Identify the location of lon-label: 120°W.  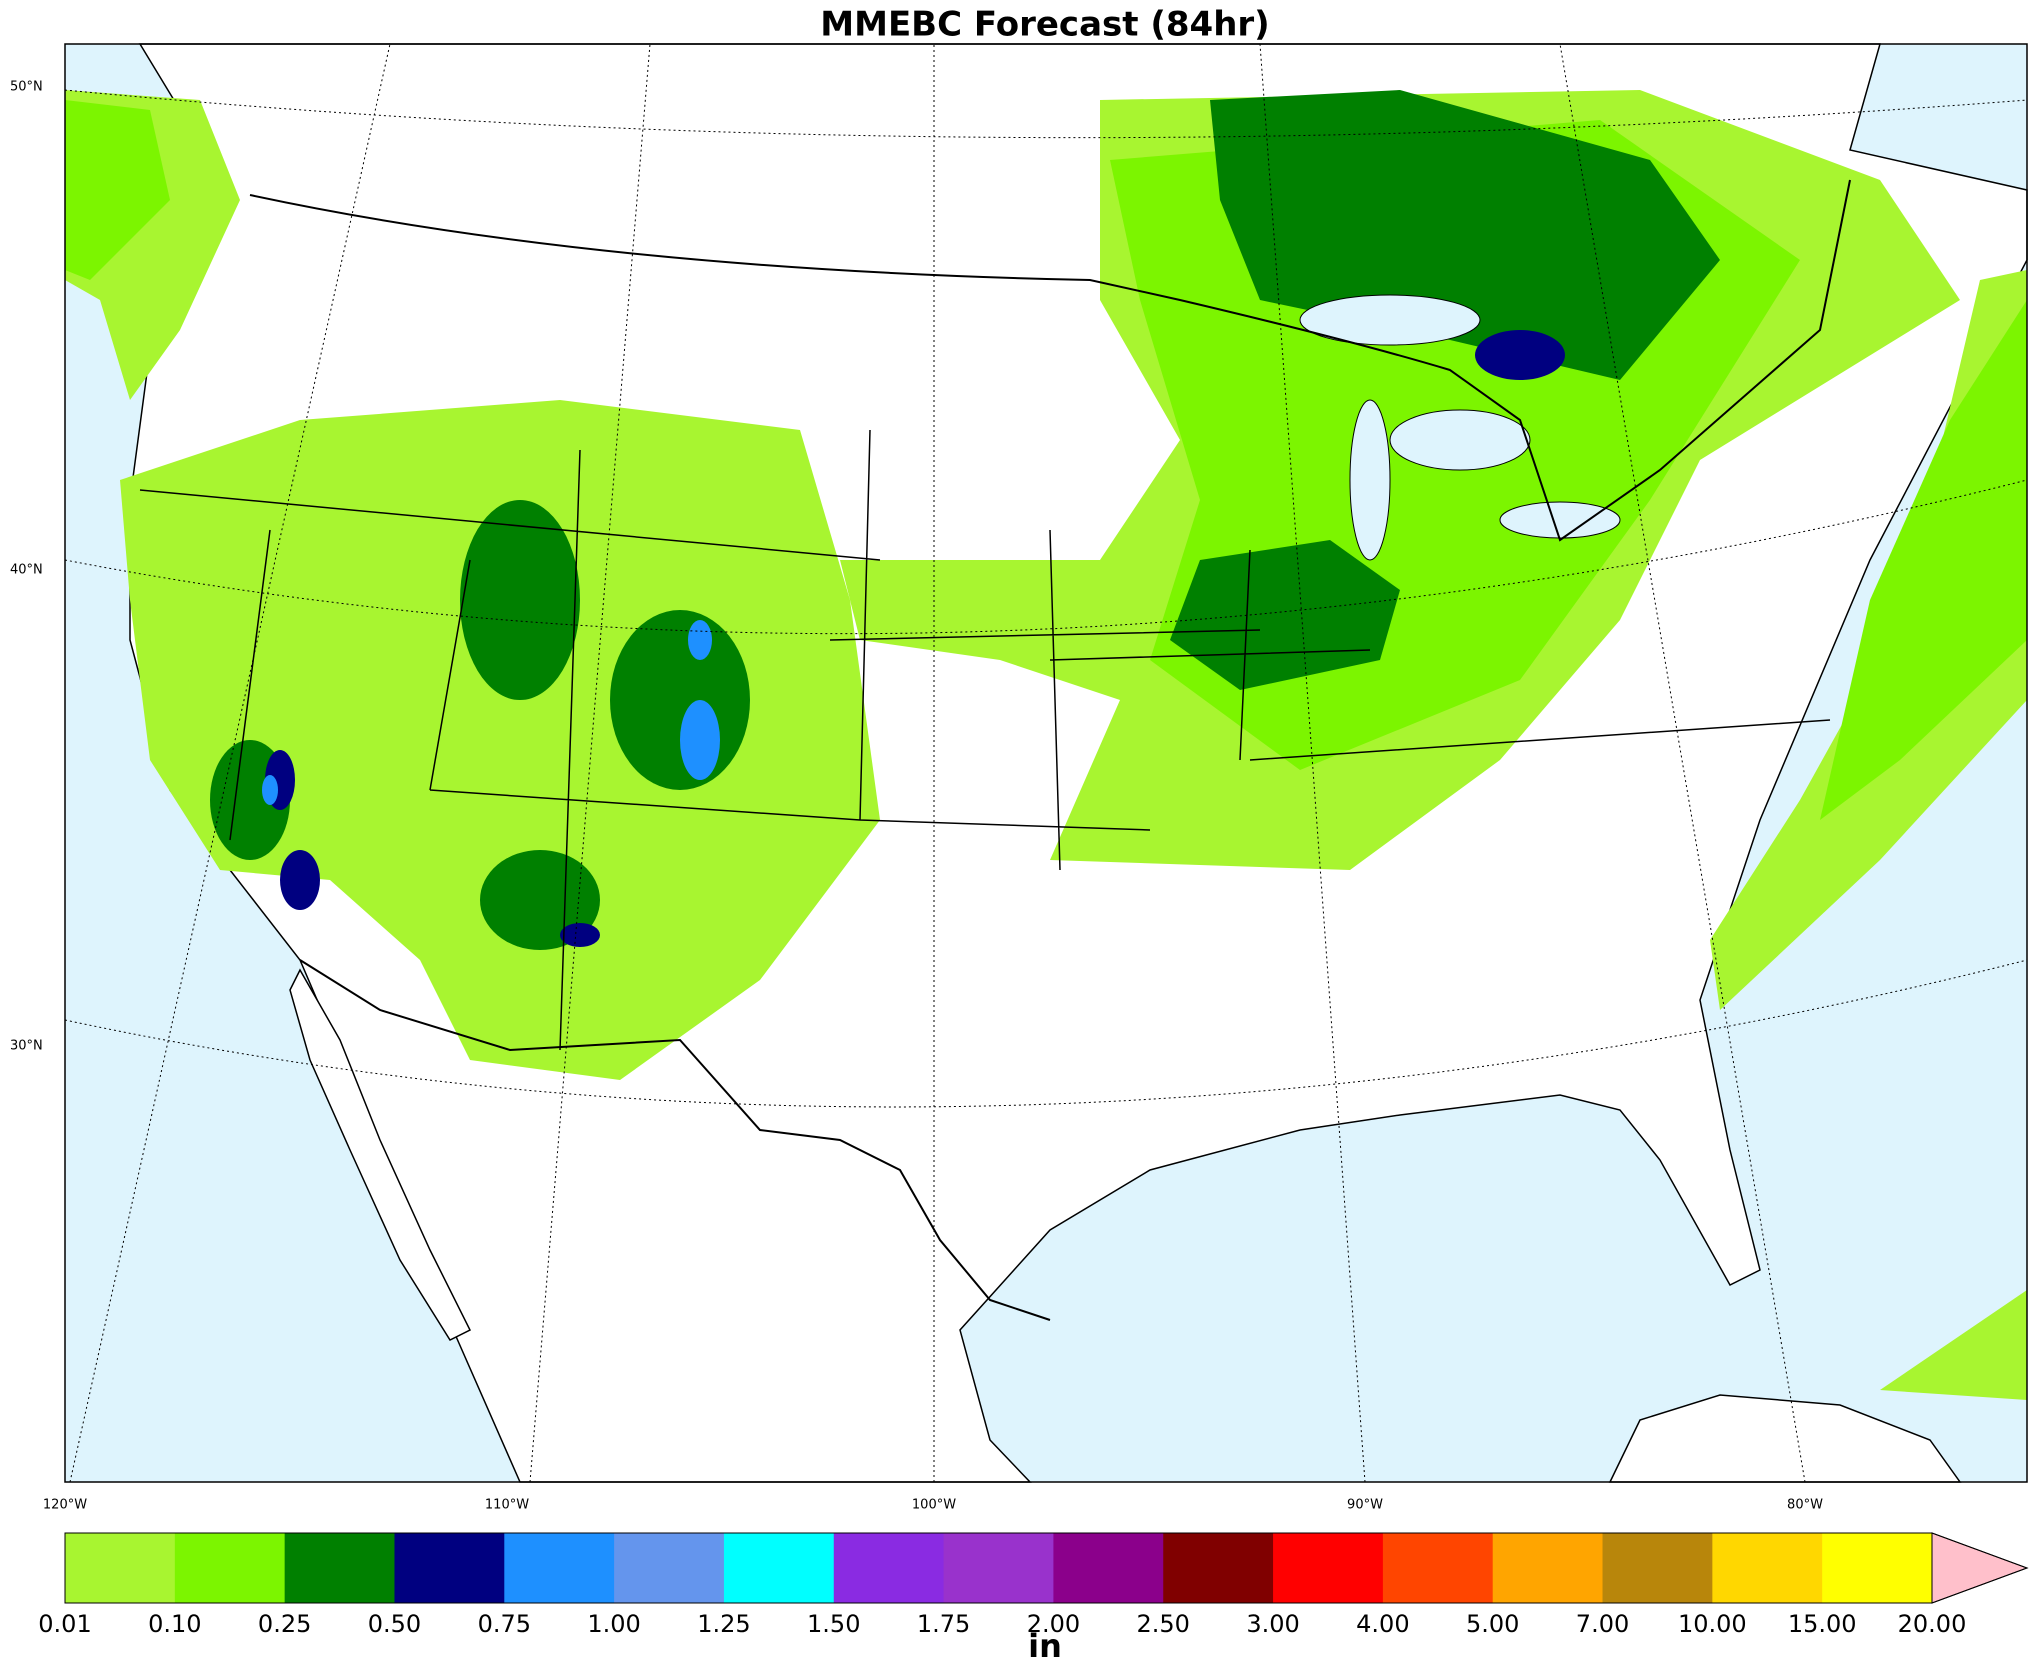
(65, 1505).